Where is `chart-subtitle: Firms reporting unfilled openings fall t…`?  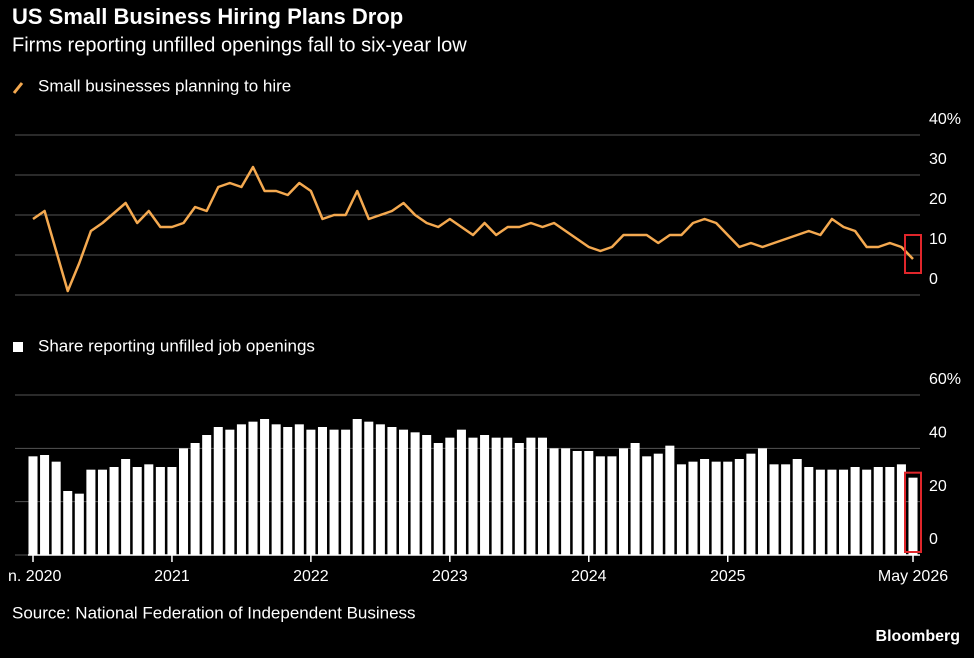
chart-subtitle: Firms reporting unfilled openings fall t… is located at coordinates (239, 45).